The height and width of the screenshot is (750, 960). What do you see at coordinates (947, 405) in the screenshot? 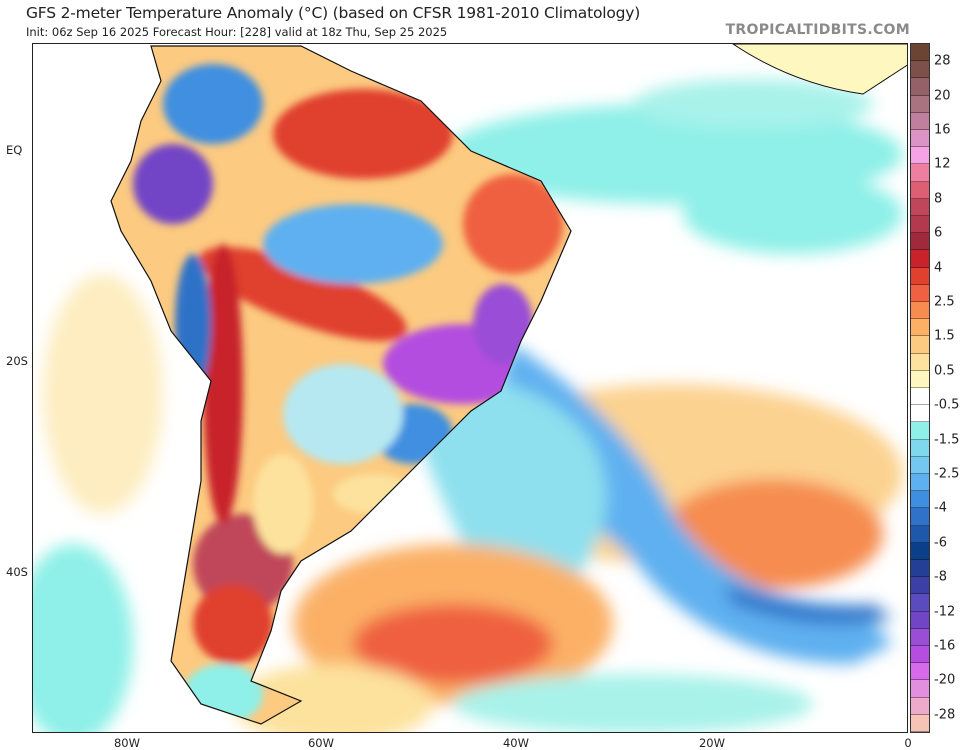
I see `colorbar-label: -0.5` at bounding box center [947, 405].